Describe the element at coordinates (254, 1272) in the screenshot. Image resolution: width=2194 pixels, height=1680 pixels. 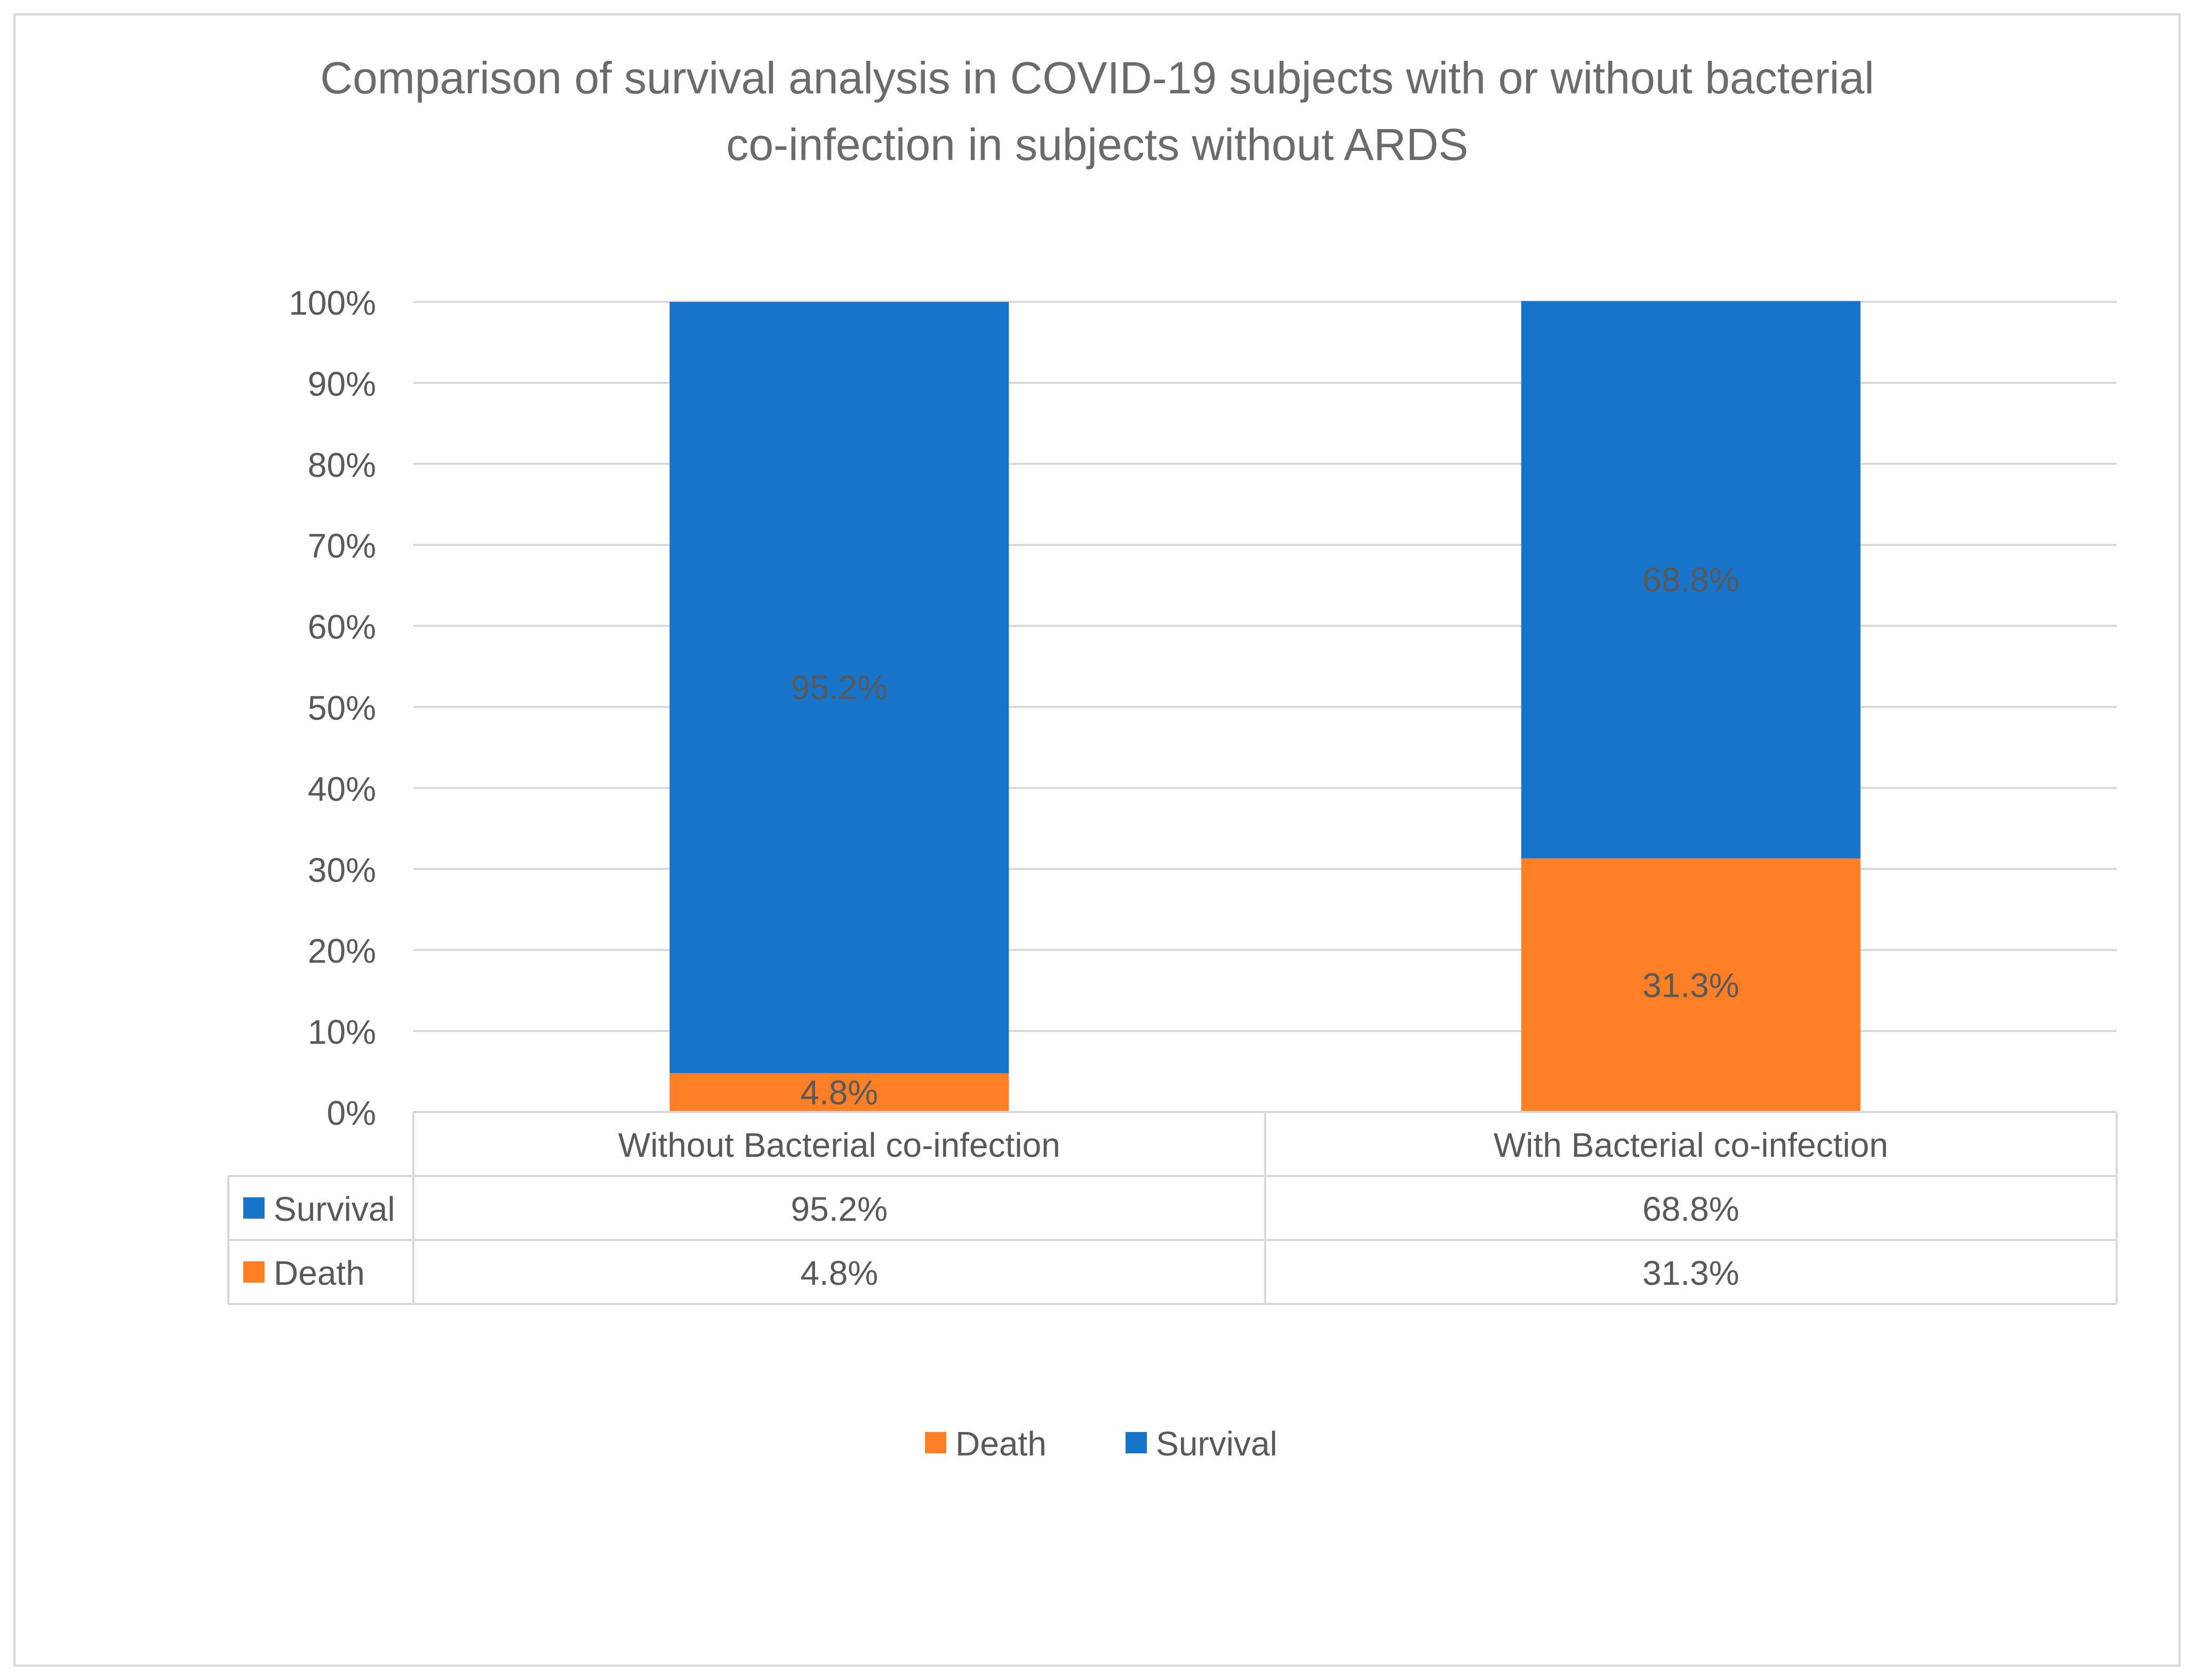
I see `table-swatch-death` at that location.